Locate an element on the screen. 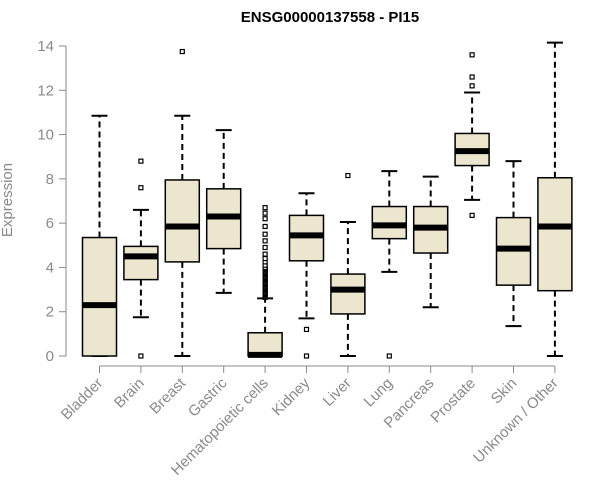  x-tick-label: Liver is located at coordinates (337, 392).